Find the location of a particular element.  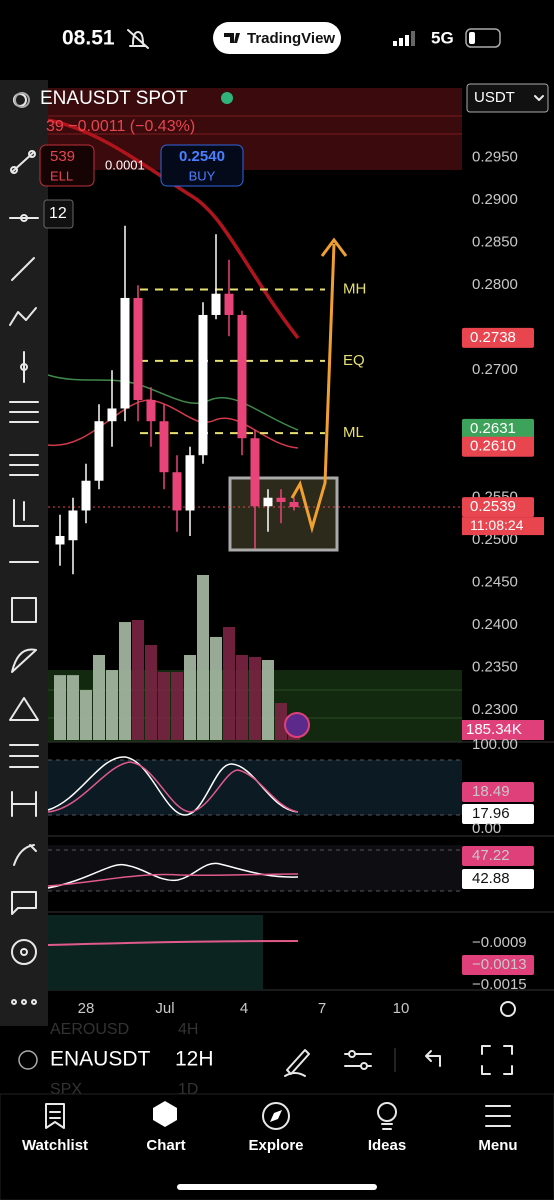

price-tick-label: 0.2950 is located at coordinates (495, 157).